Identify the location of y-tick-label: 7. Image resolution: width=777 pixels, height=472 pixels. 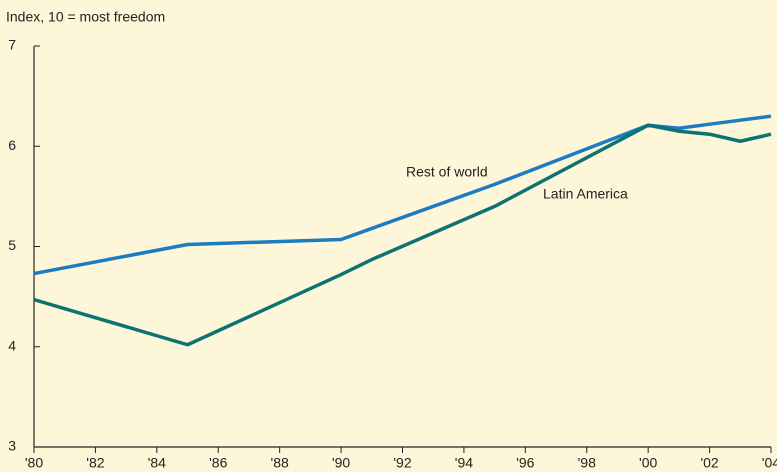
(12, 45).